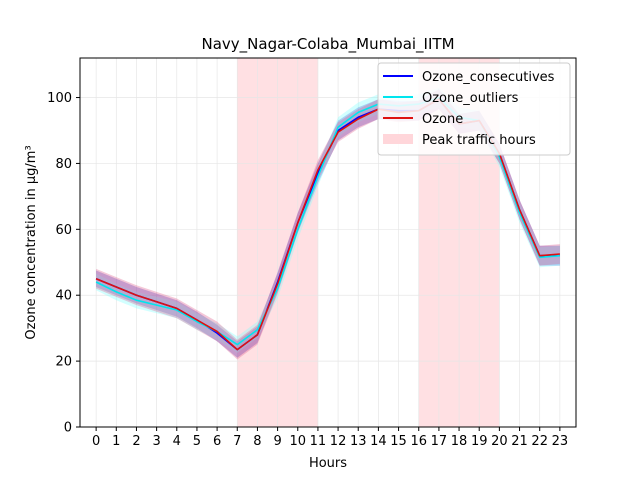  Describe the element at coordinates (63, 362) in the screenshot. I see `y-tick-label-20: 20` at that location.